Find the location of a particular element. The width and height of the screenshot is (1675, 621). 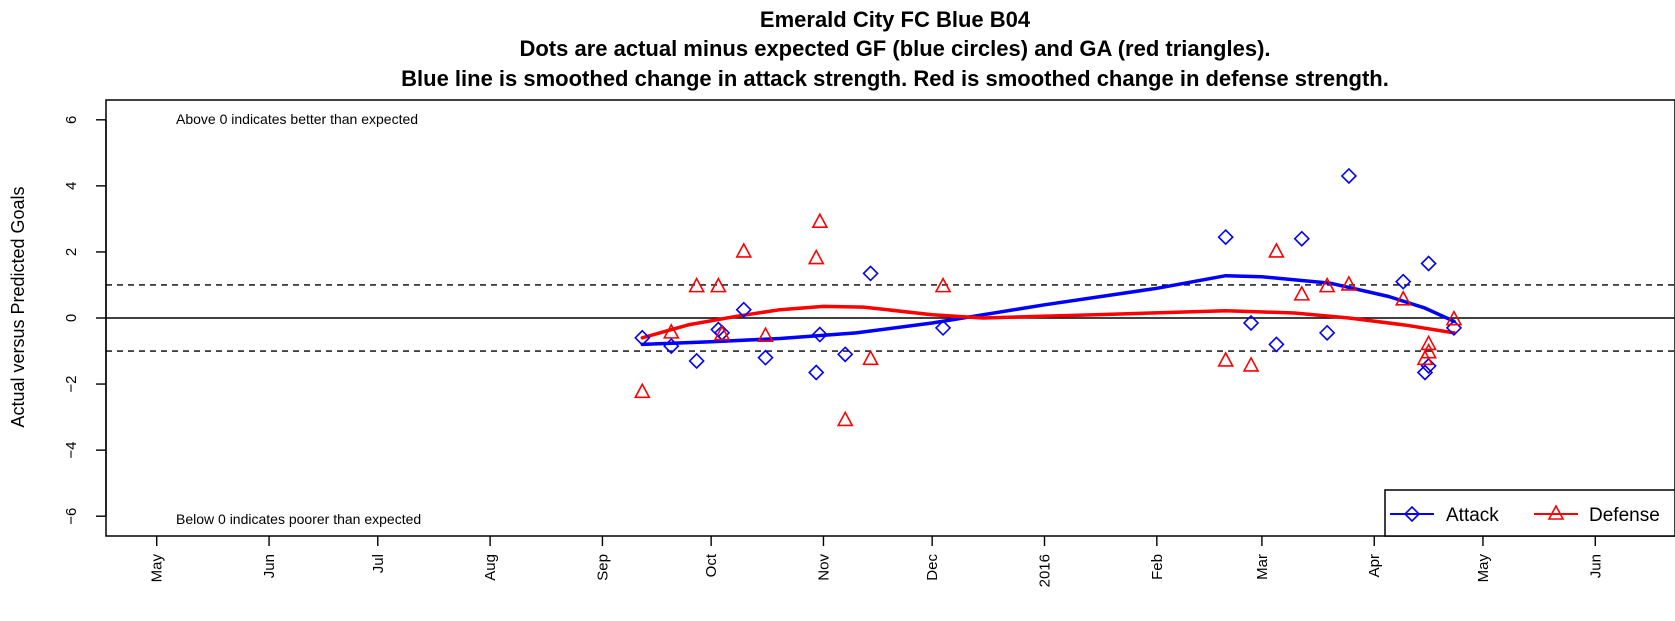

legend-defense-marker is located at coordinates (1556, 512).